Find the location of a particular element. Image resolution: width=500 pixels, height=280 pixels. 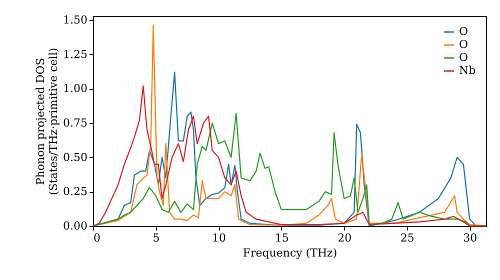

y-tick-label: 0.00 is located at coordinates (75, 226).